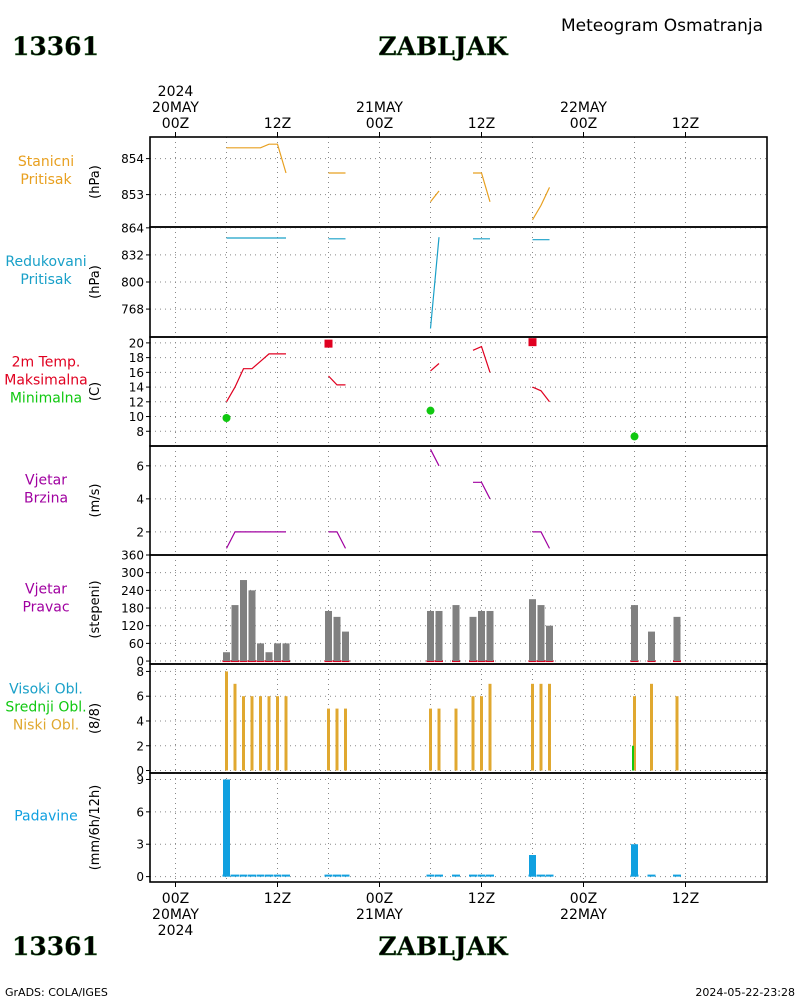 This screenshot has height=1000, width=800. I want to click on grads-credit: GrADS: COLA/IGES, so click(56, 992).